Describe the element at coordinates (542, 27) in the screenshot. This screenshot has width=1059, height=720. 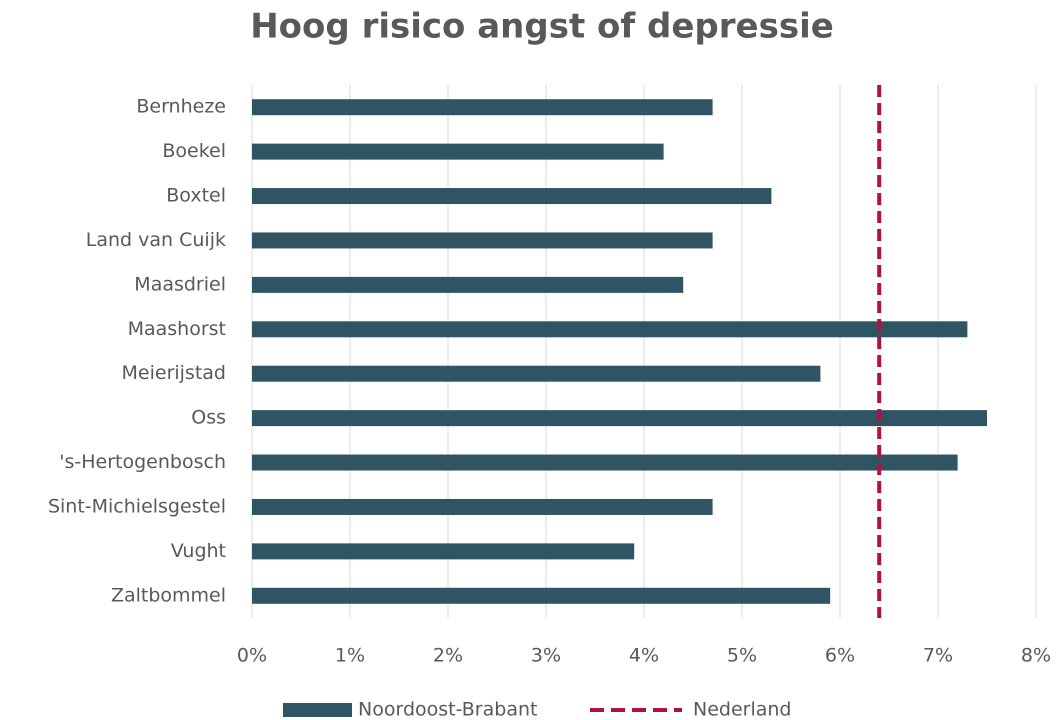
I see `chart-title: Hoog risico angst of depressie` at that location.